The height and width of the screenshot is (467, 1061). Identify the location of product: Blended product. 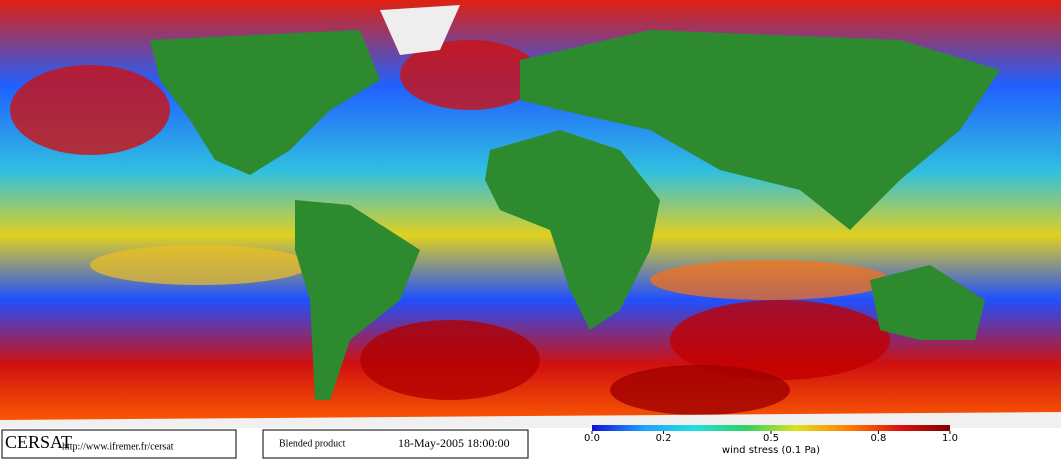
(312, 443).